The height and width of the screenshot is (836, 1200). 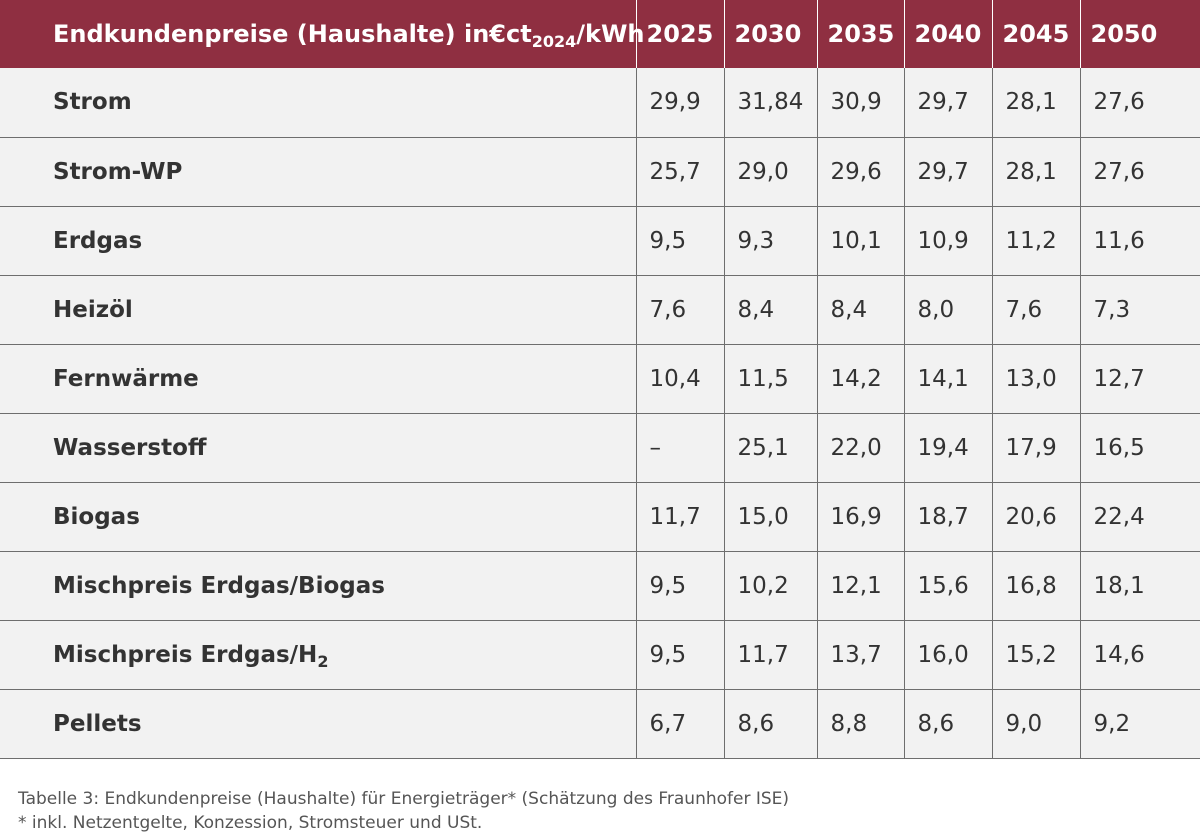 I want to click on value-cell: 10,4, so click(x=679, y=379).